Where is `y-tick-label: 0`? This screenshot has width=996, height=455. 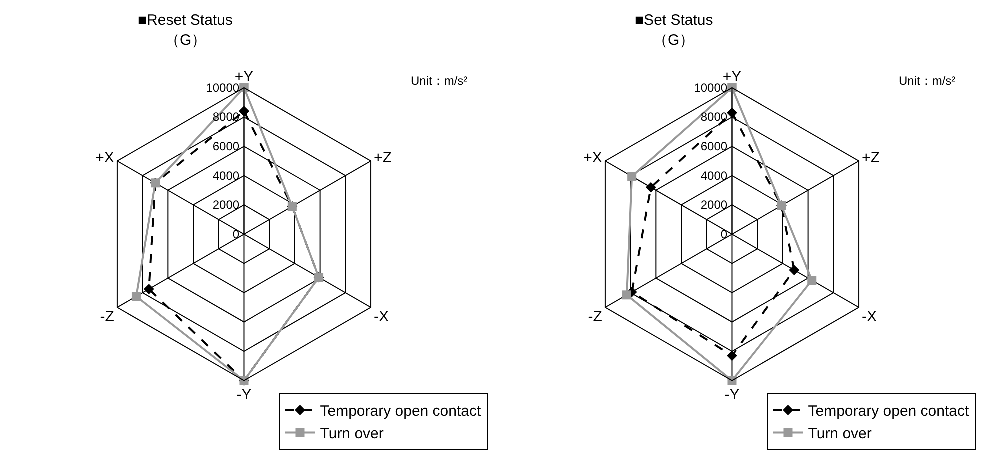
y-tick-label: 0 is located at coordinates (236, 234).